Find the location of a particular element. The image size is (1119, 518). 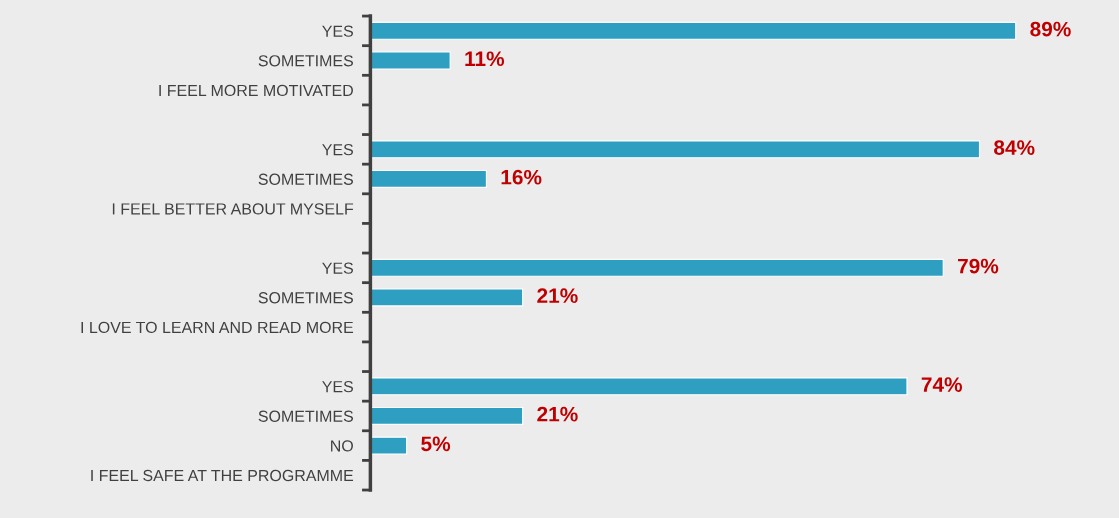

y-tick-label: I FEEL BETTER ABOUT MYSELF is located at coordinates (233, 209).